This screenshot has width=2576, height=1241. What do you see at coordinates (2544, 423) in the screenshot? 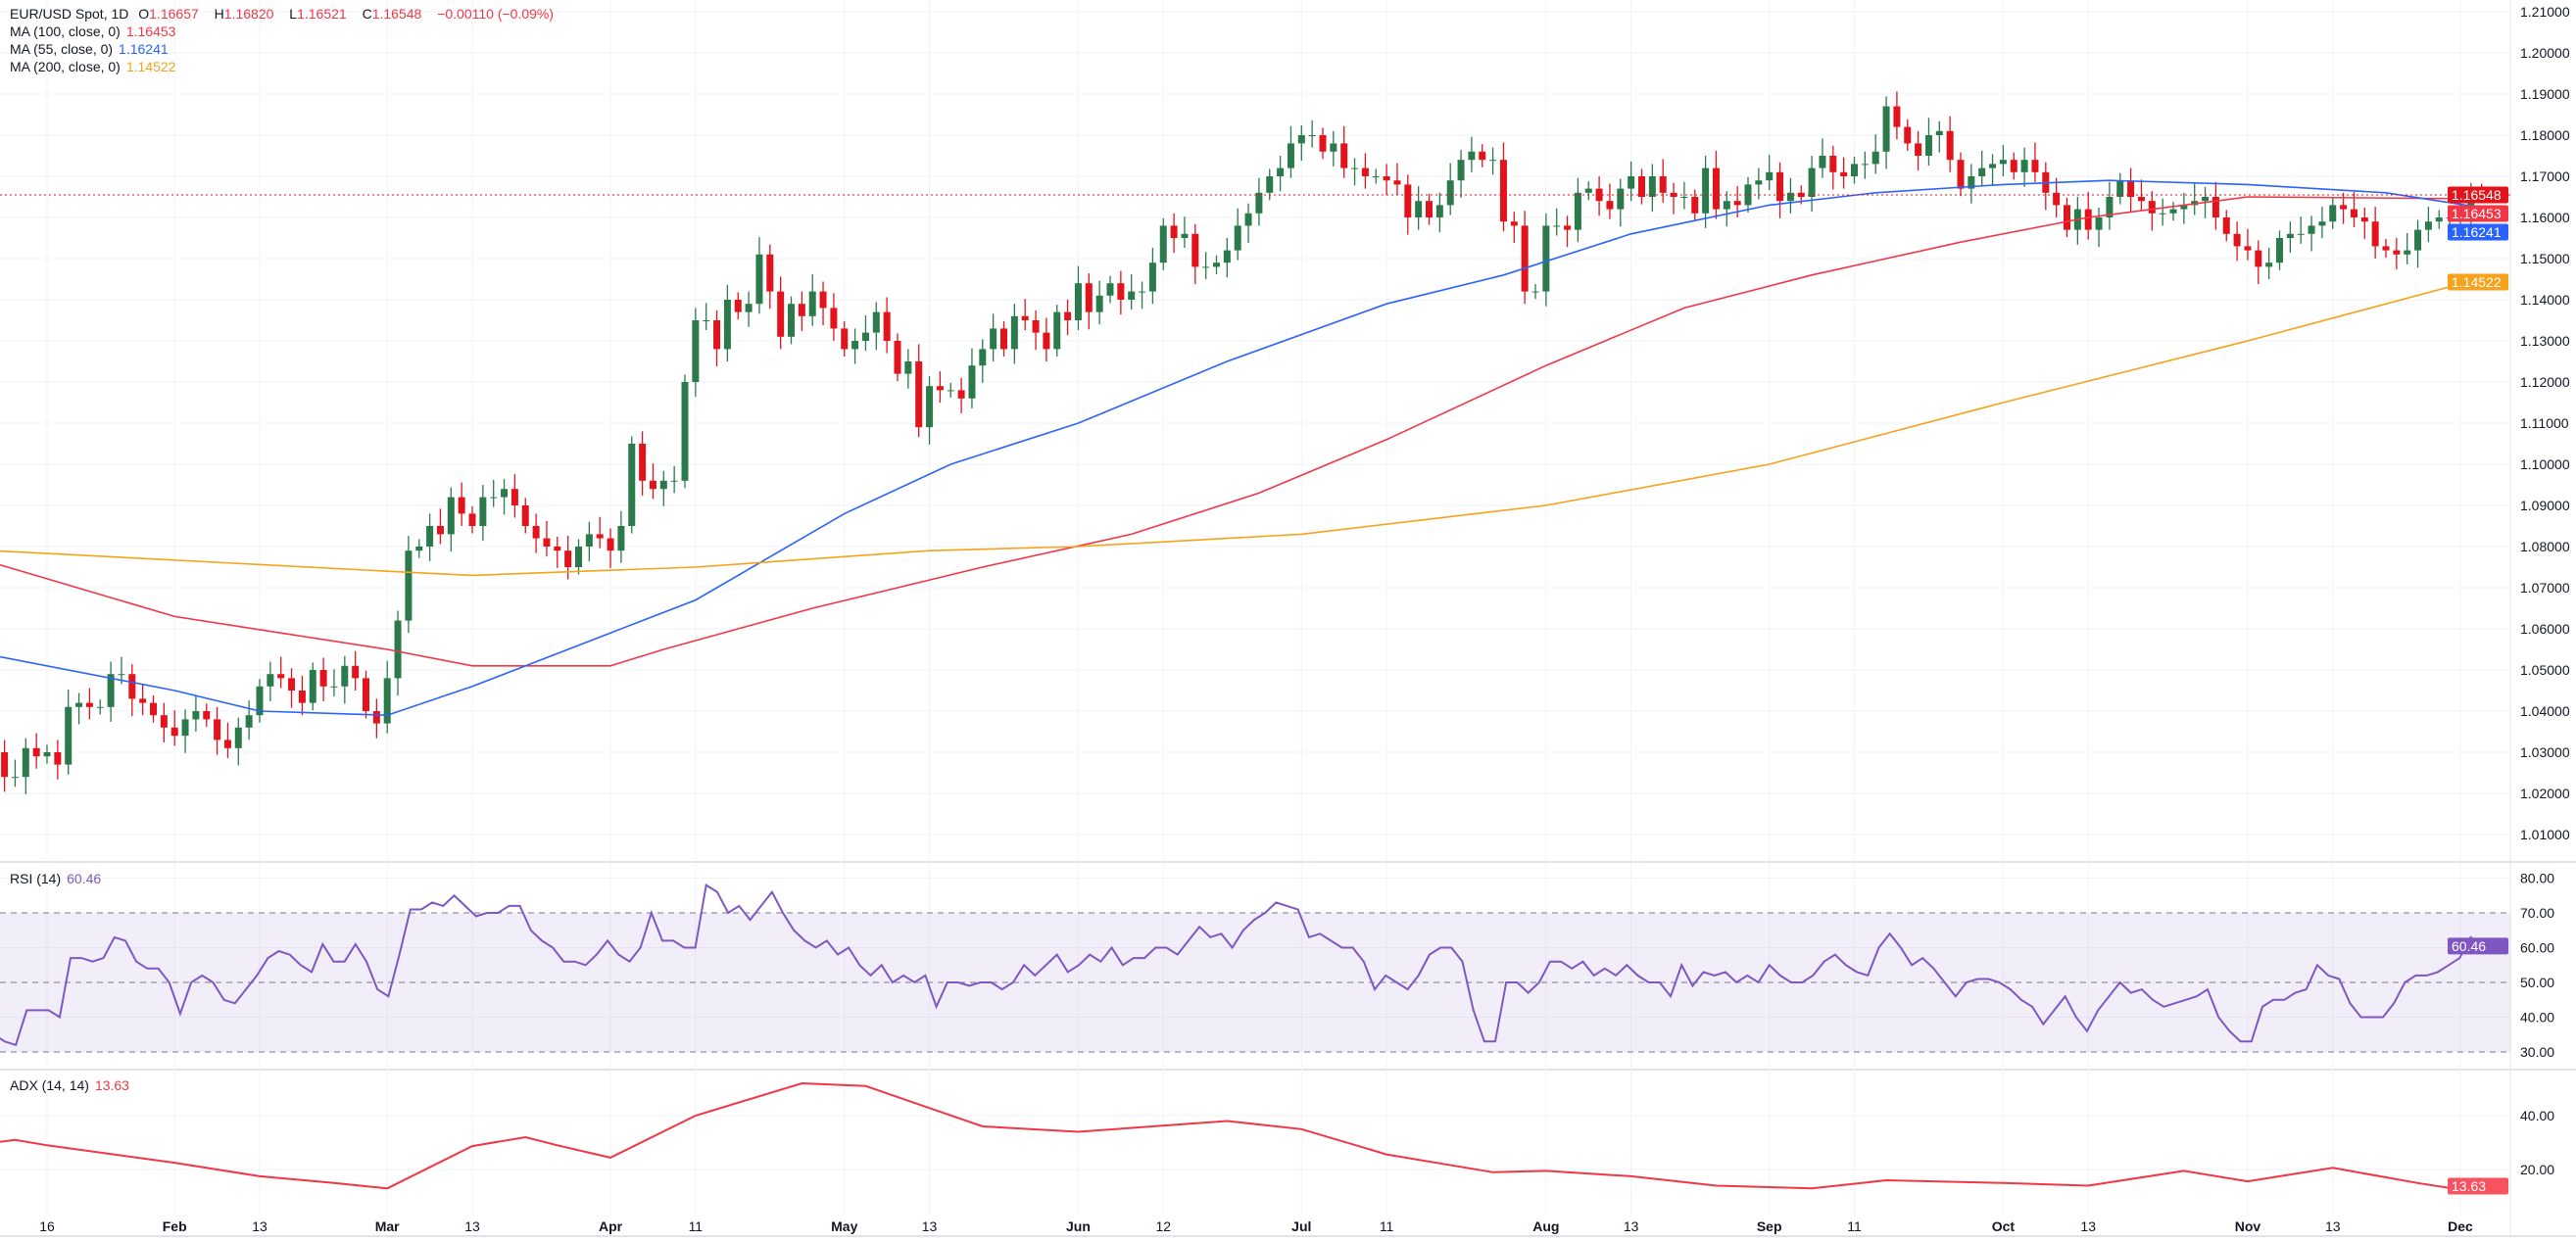
I see `price-tick-label: 1.11000` at bounding box center [2544, 423].